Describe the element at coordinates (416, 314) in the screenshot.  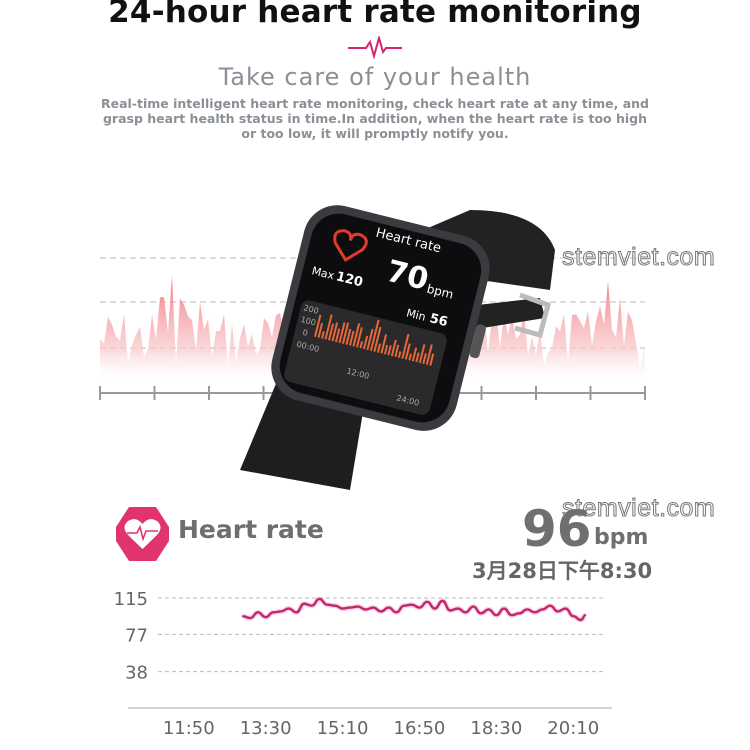
I see `watch-min-label: Min` at that location.